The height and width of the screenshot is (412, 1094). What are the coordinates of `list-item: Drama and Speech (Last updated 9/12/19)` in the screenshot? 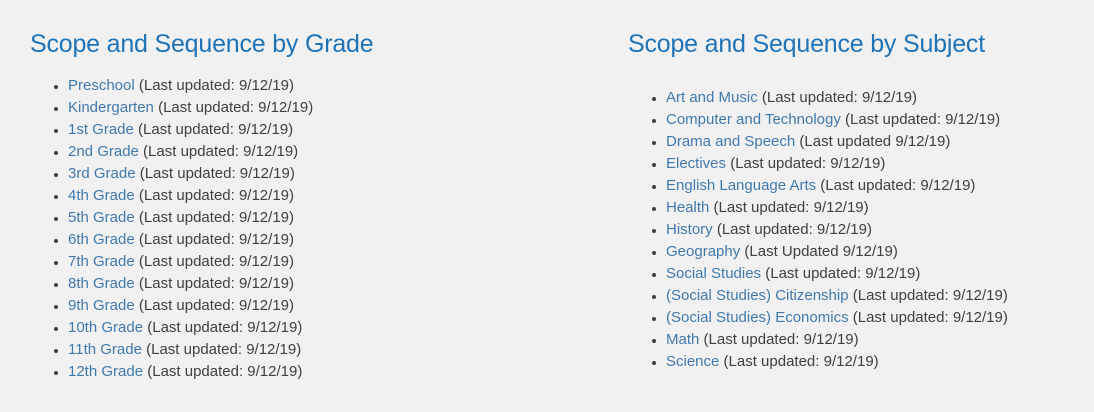 It's located at (880, 142).